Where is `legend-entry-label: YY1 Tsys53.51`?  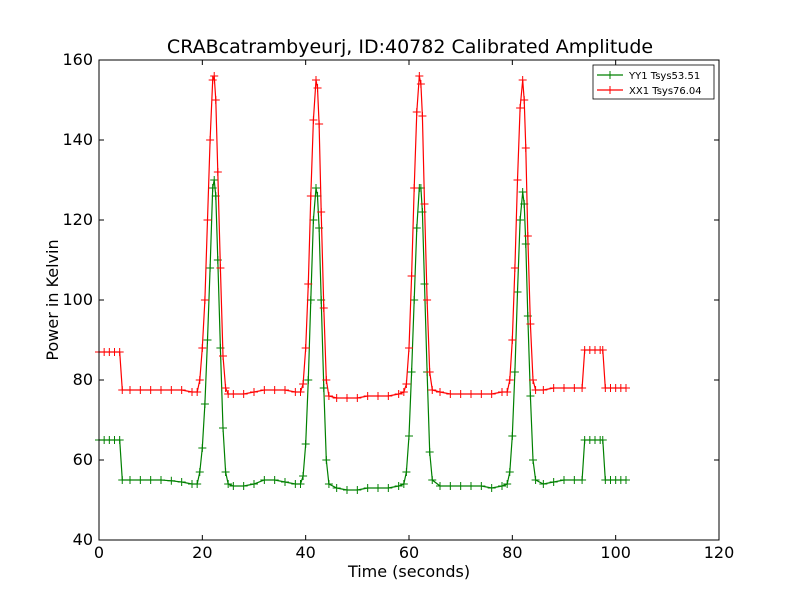 legend-entry-label: YY1 Tsys53.51 is located at coordinates (664, 76).